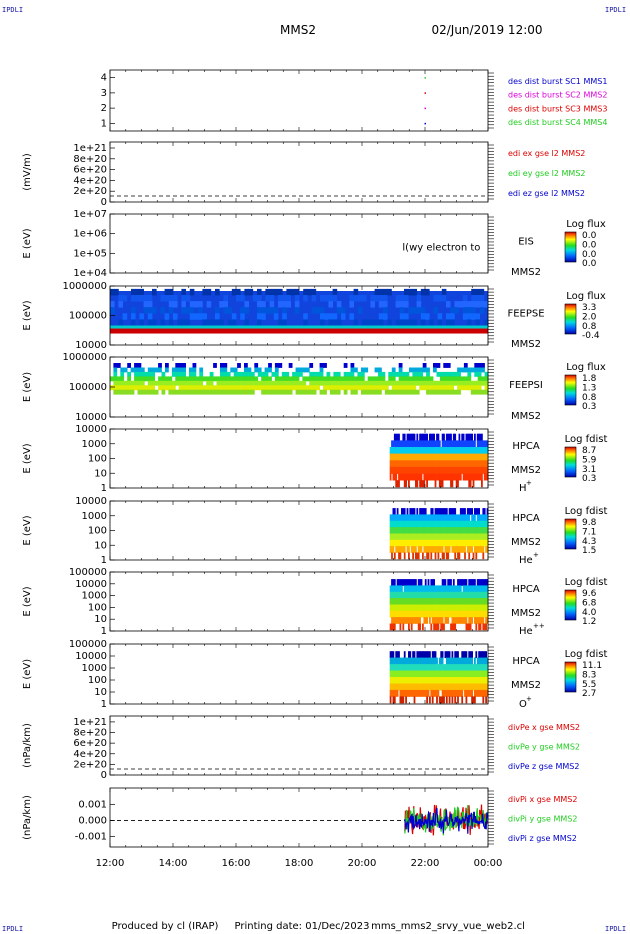 This screenshot has height=934, width=630. I want to click on legend-entry: des dist burst SC3 MMS3, so click(557, 108).